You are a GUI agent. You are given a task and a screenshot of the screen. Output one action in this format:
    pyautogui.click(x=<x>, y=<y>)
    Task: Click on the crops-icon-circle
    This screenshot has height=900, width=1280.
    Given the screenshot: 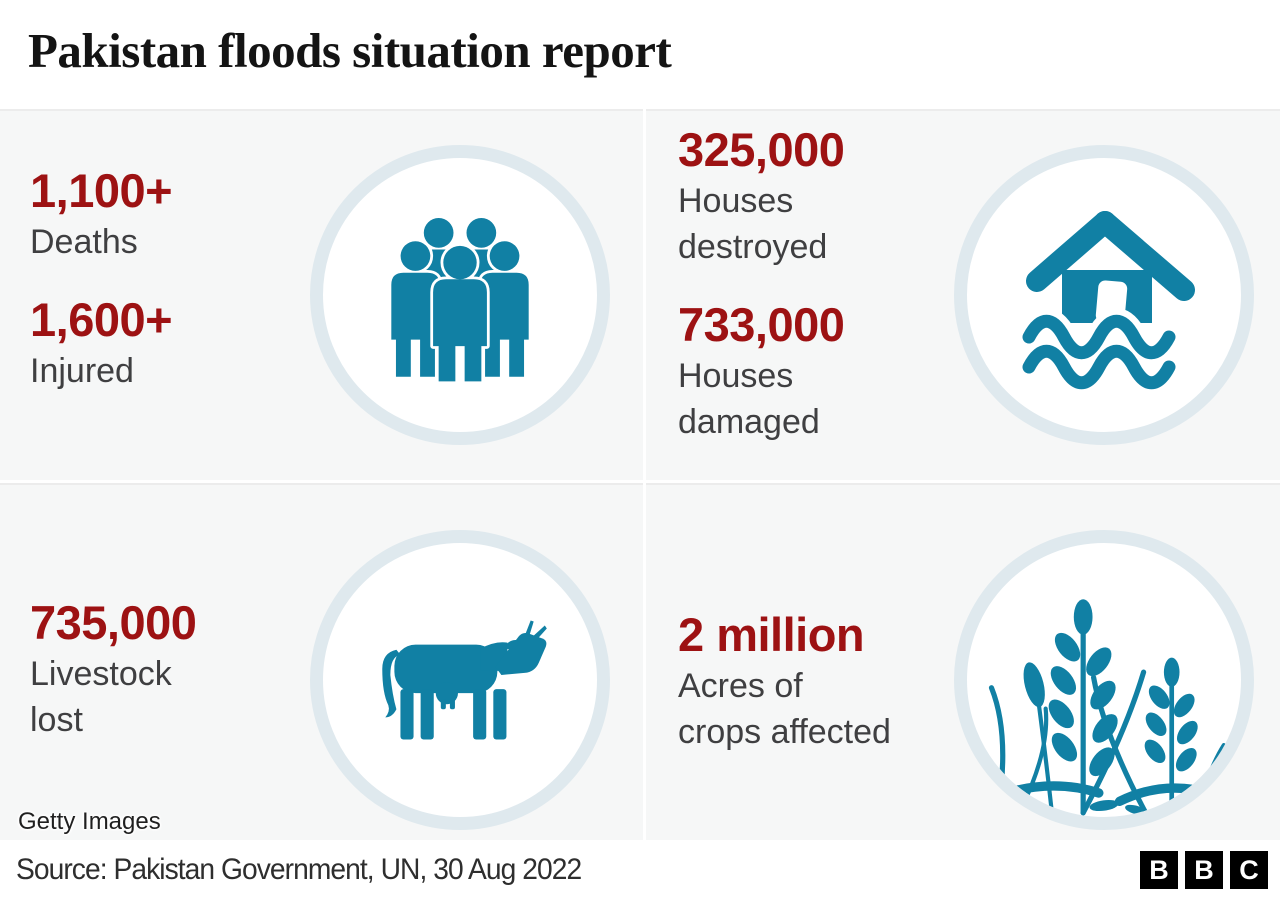 What is the action you would take?
    pyautogui.click(x=1104, y=680)
    